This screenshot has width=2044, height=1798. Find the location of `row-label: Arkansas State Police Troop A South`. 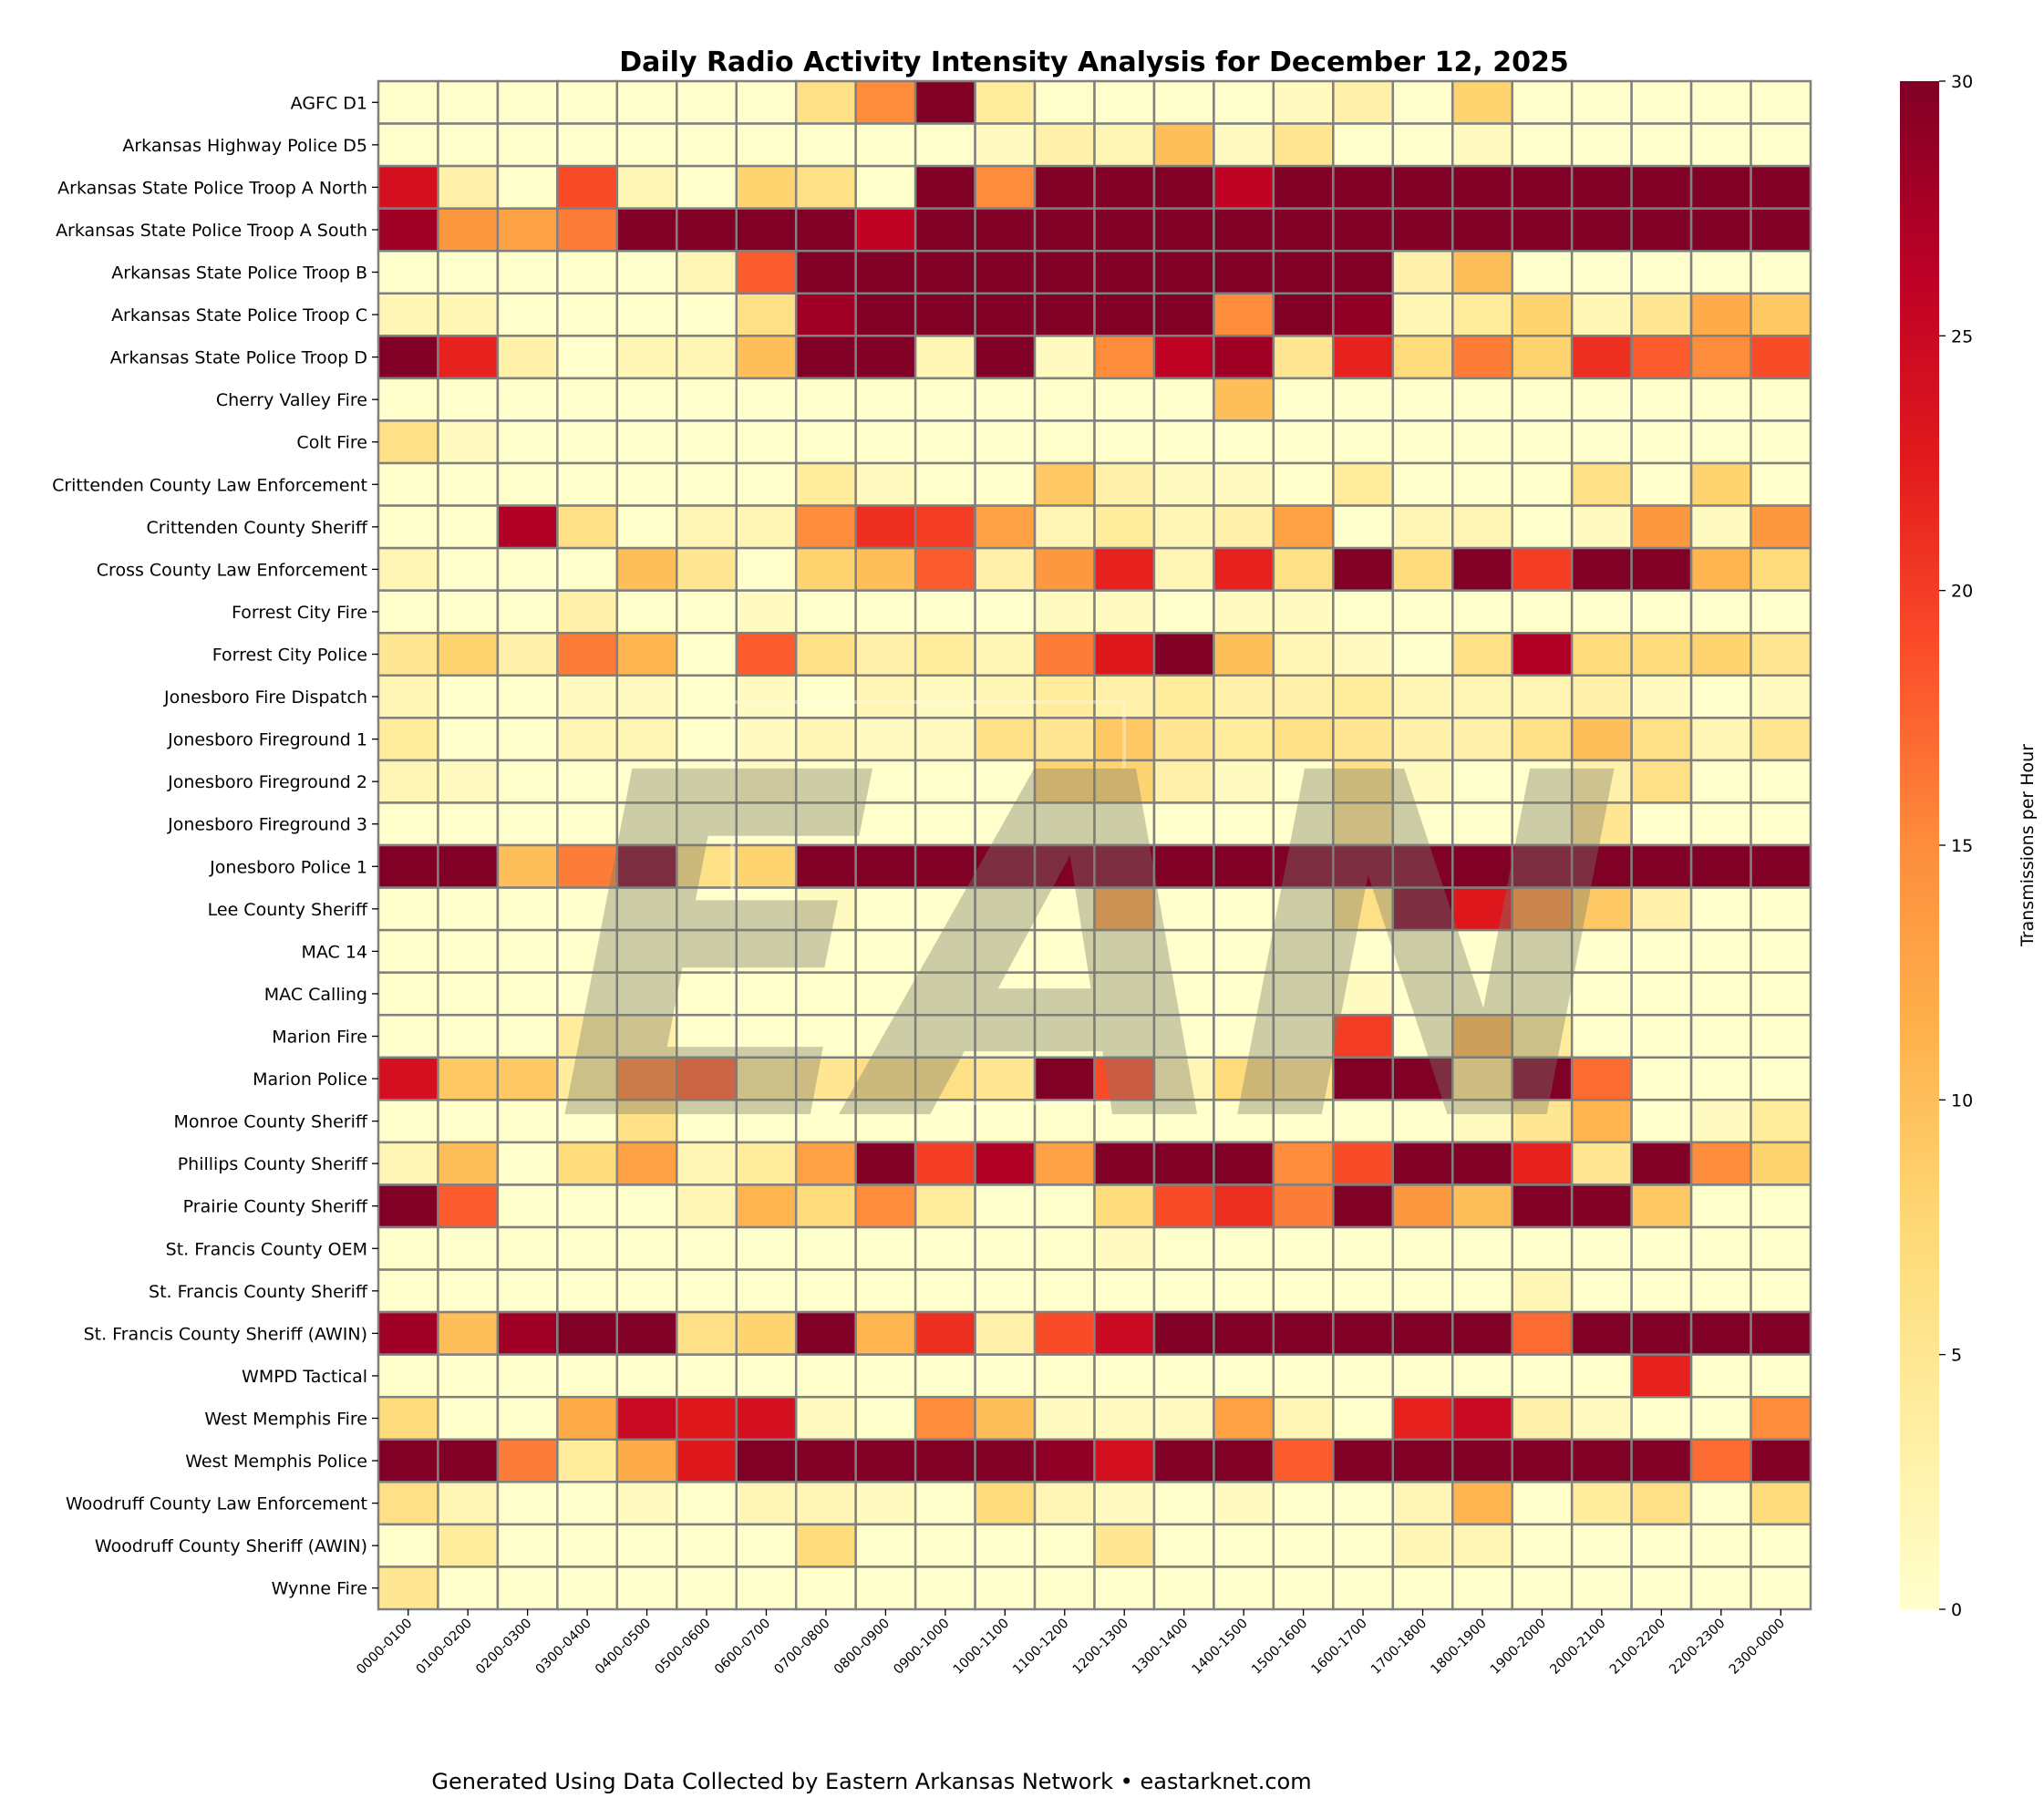

row-label: Arkansas State Police Troop A South is located at coordinates (211, 231).